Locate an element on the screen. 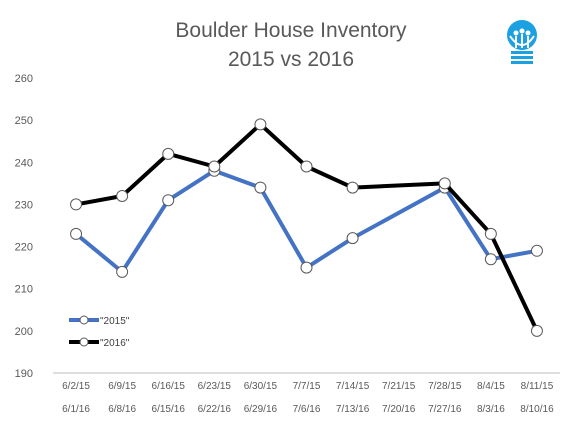 The height and width of the screenshot is (432, 576). x-tick-label-2016: 6/22/16 is located at coordinates (215, 409).